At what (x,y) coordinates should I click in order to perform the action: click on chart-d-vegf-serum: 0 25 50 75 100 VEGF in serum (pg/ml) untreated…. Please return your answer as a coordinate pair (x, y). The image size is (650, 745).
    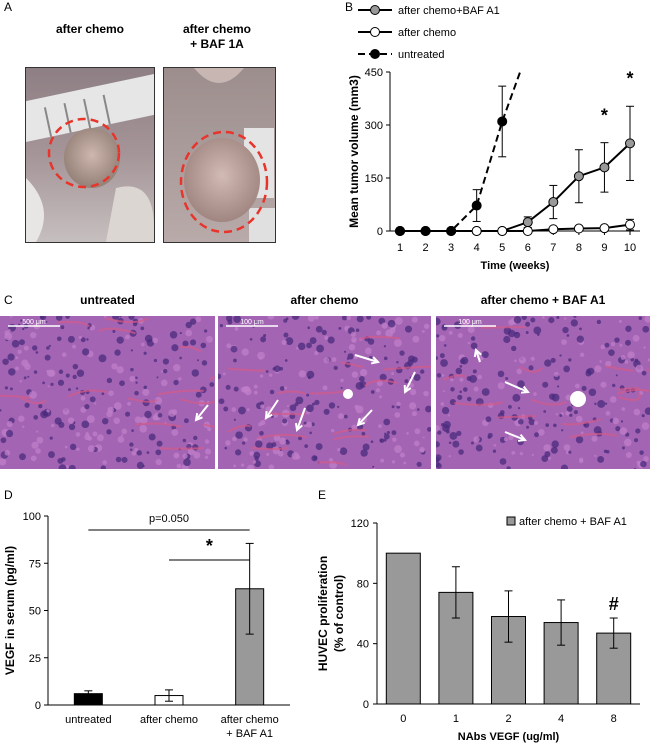
    Looking at the image, I should click on (146, 625).